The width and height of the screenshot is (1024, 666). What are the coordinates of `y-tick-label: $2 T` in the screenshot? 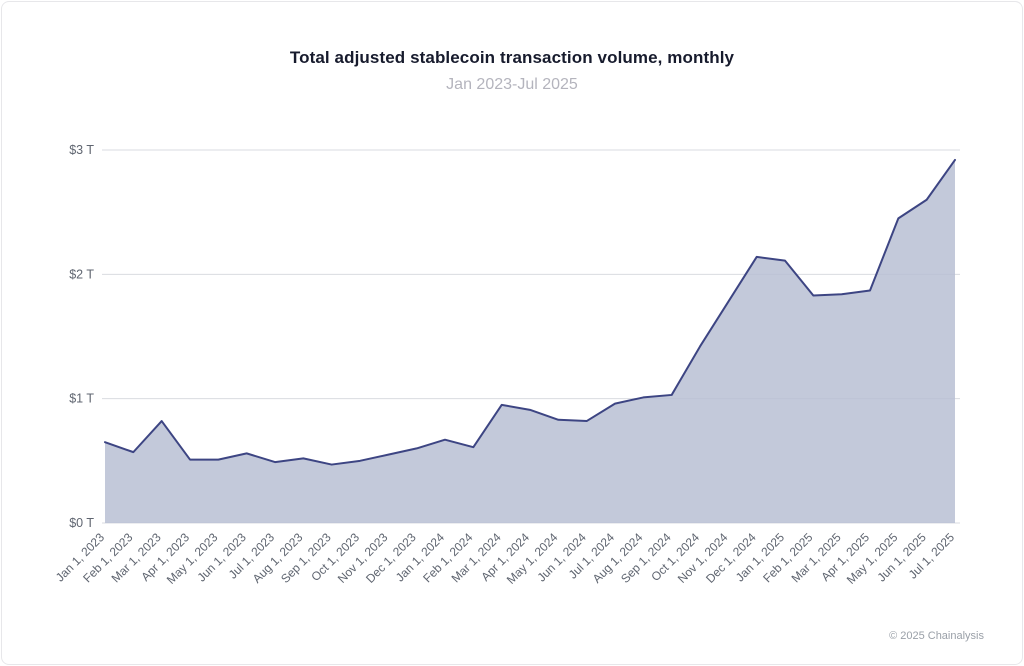 It's located at (81, 274).